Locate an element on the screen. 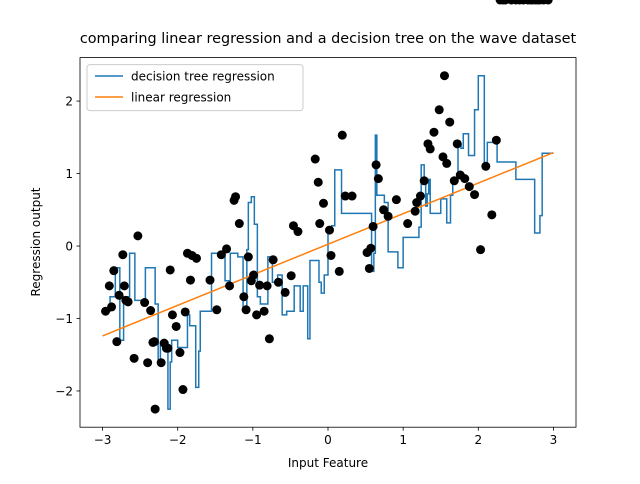 This screenshot has height=484, width=640. y-tick-label: −2 is located at coordinates (64, 391).